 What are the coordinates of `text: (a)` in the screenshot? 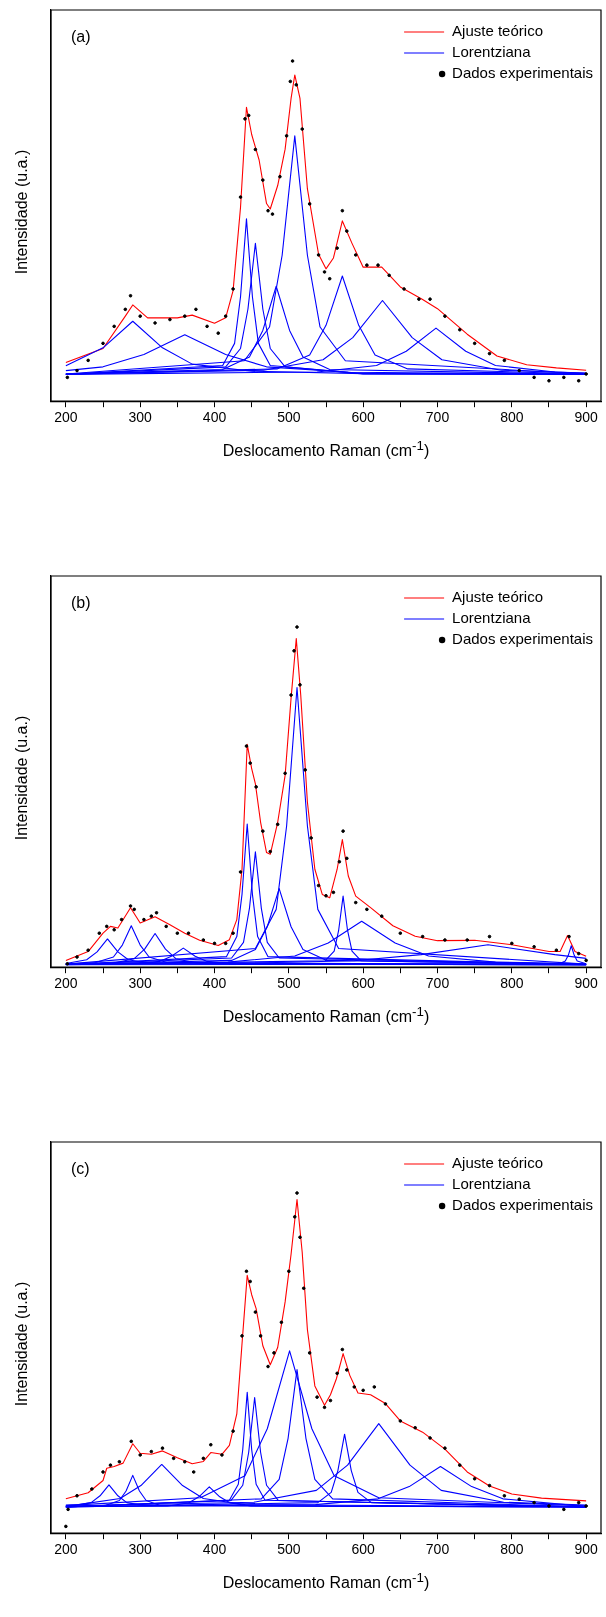 It's located at (81, 36).